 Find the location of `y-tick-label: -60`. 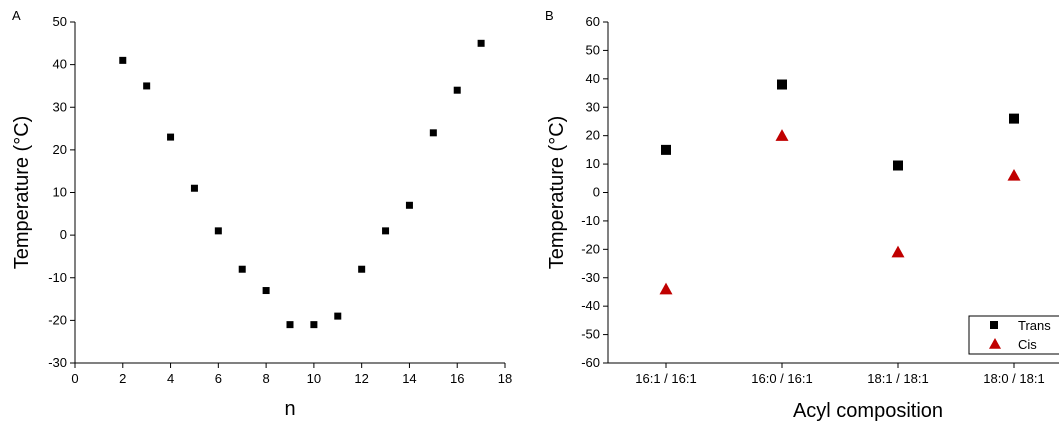

y-tick-label: -60 is located at coordinates (590, 362).